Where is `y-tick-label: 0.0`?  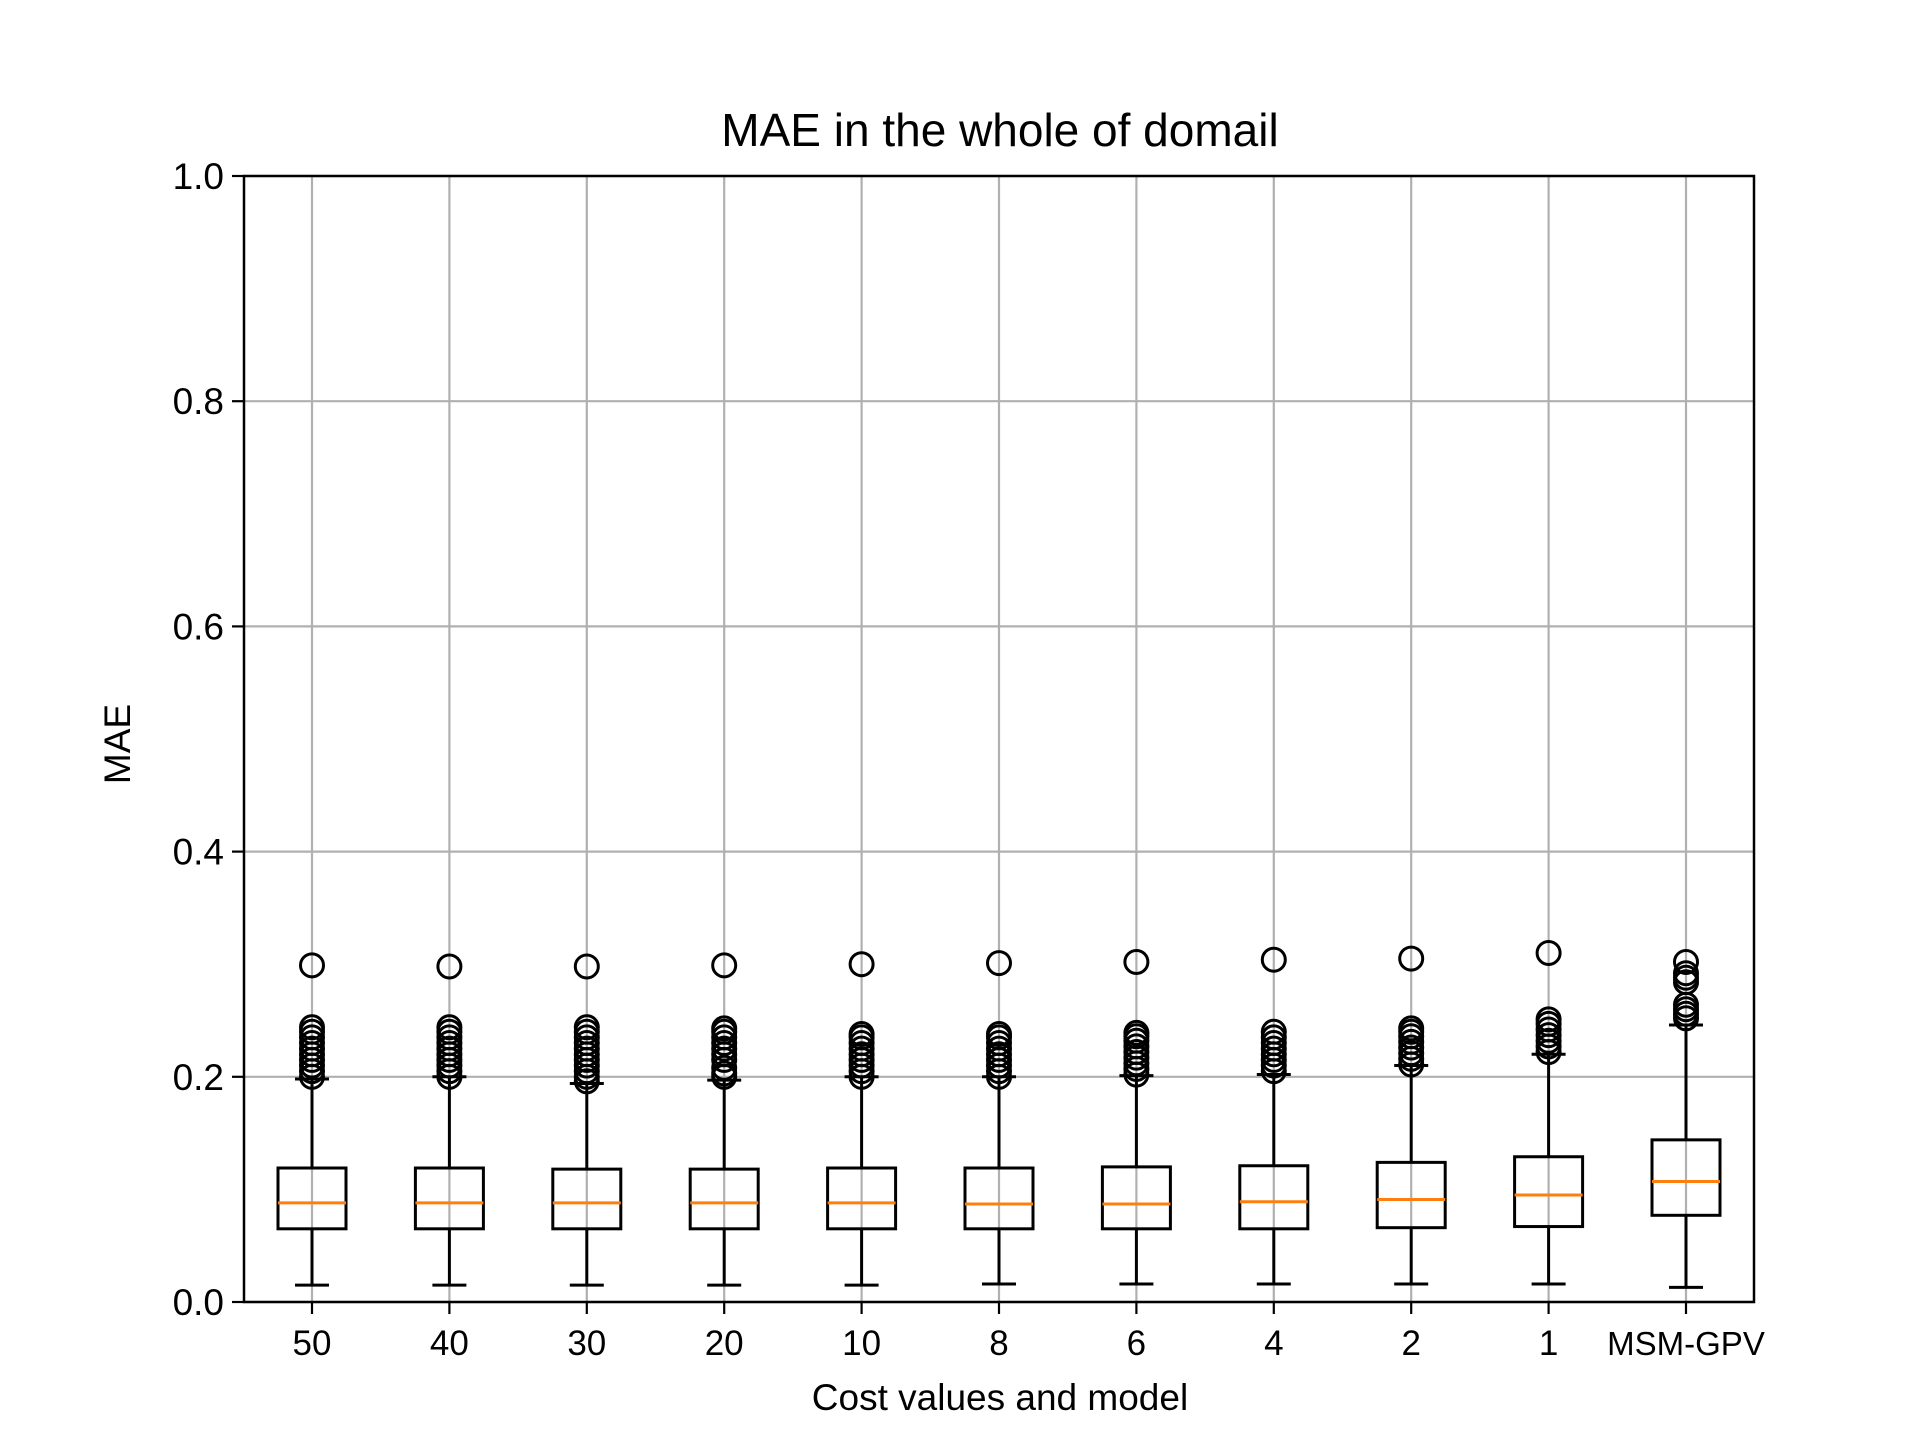 y-tick-label: 0.0 is located at coordinates (198, 1302).